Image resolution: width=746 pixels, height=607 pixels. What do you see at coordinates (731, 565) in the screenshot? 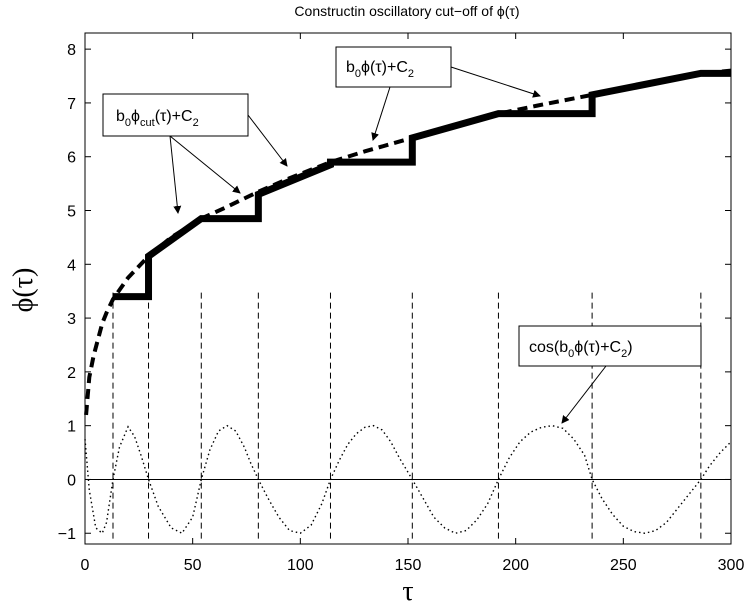
I see `x-tick-label: 300` at bounding box center [731, 565].